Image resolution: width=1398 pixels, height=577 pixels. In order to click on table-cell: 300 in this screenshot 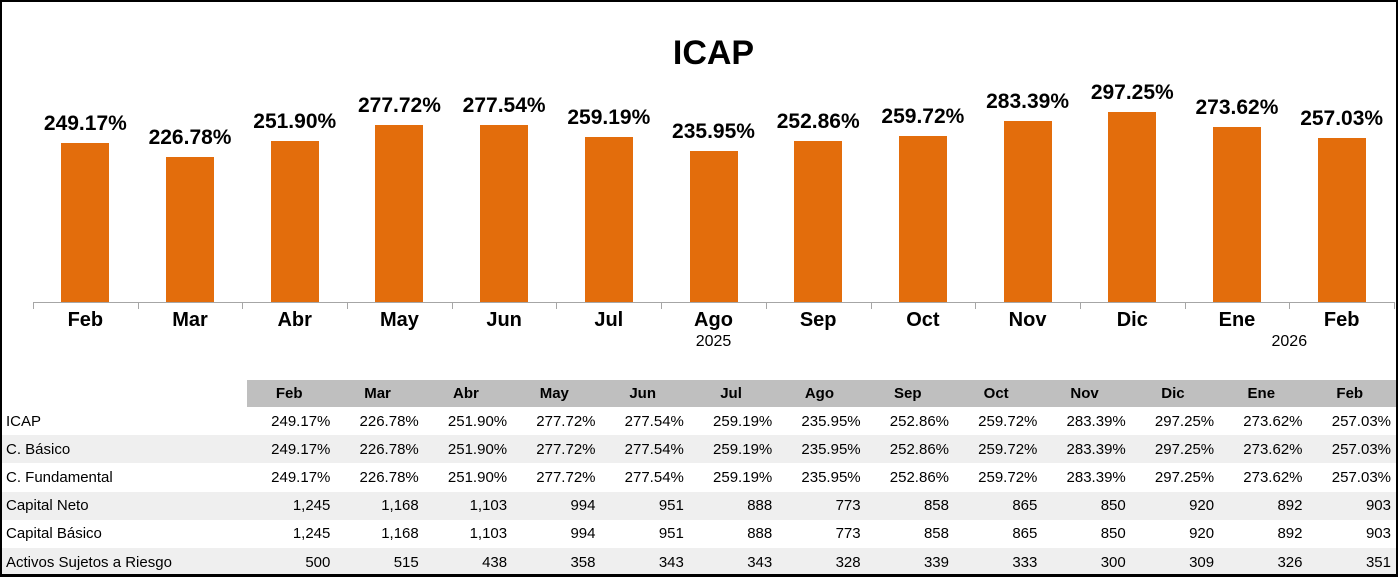, I will do `click(1113, 562)`.